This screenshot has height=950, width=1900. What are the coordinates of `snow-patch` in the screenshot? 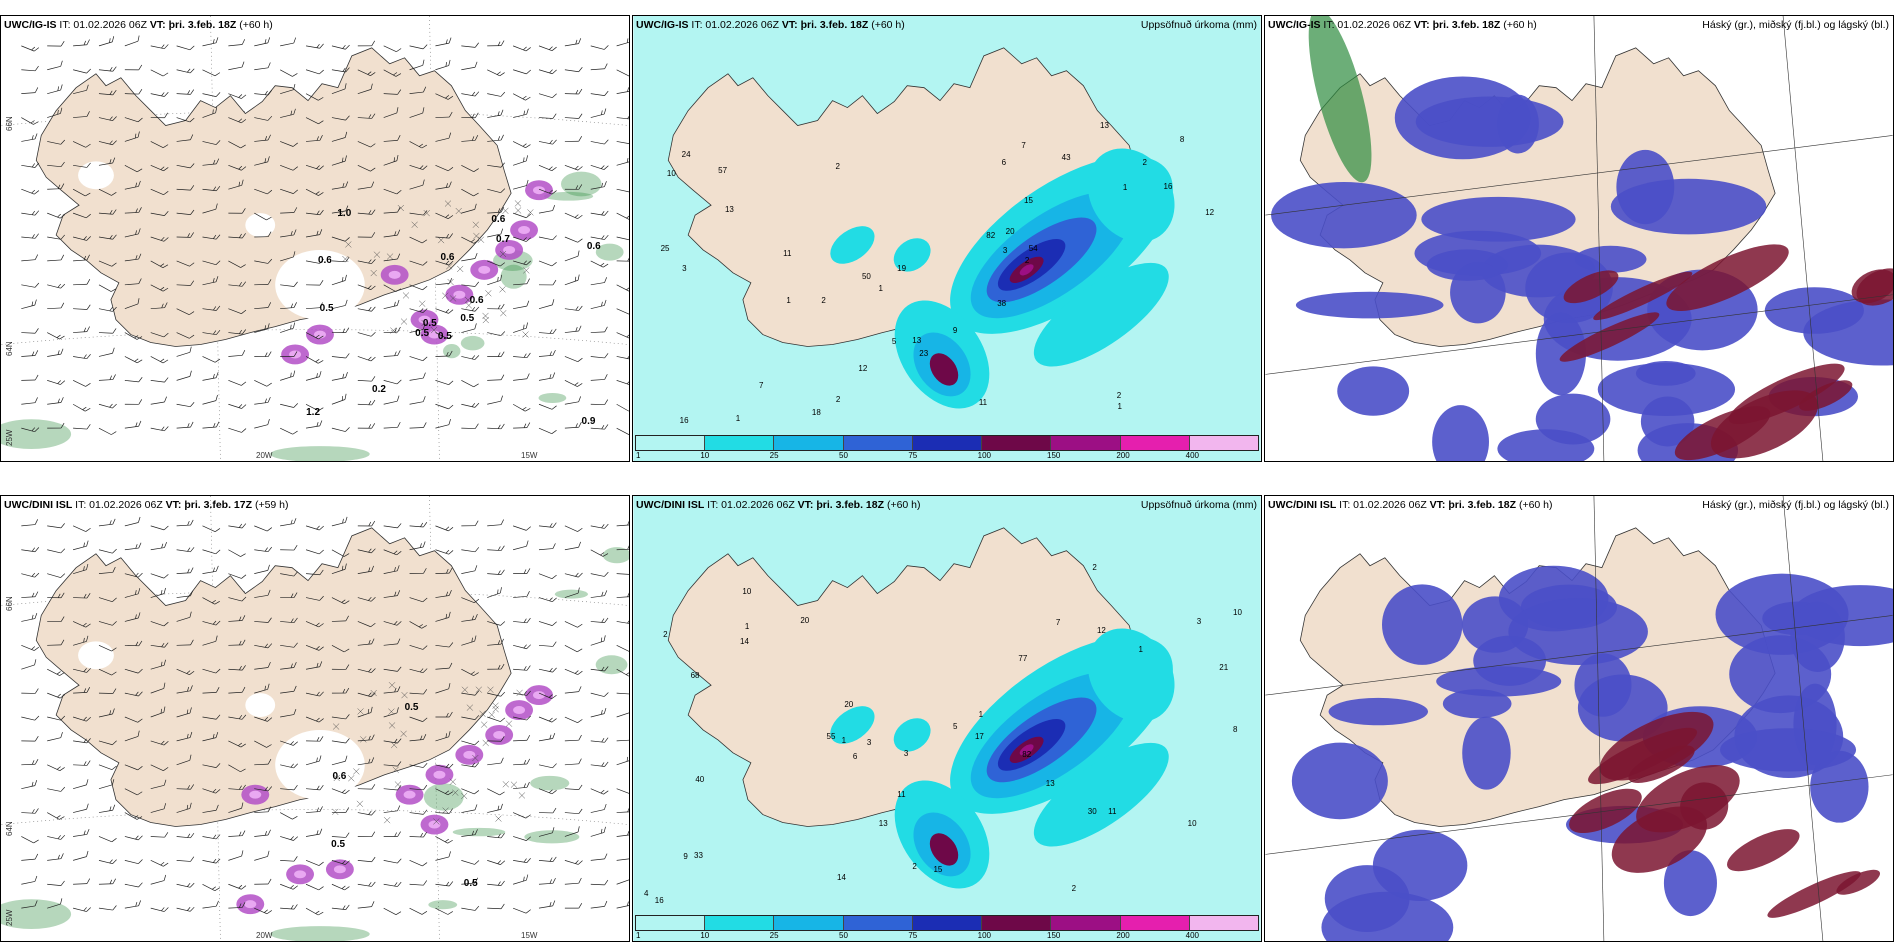 It's located at (96, 175).